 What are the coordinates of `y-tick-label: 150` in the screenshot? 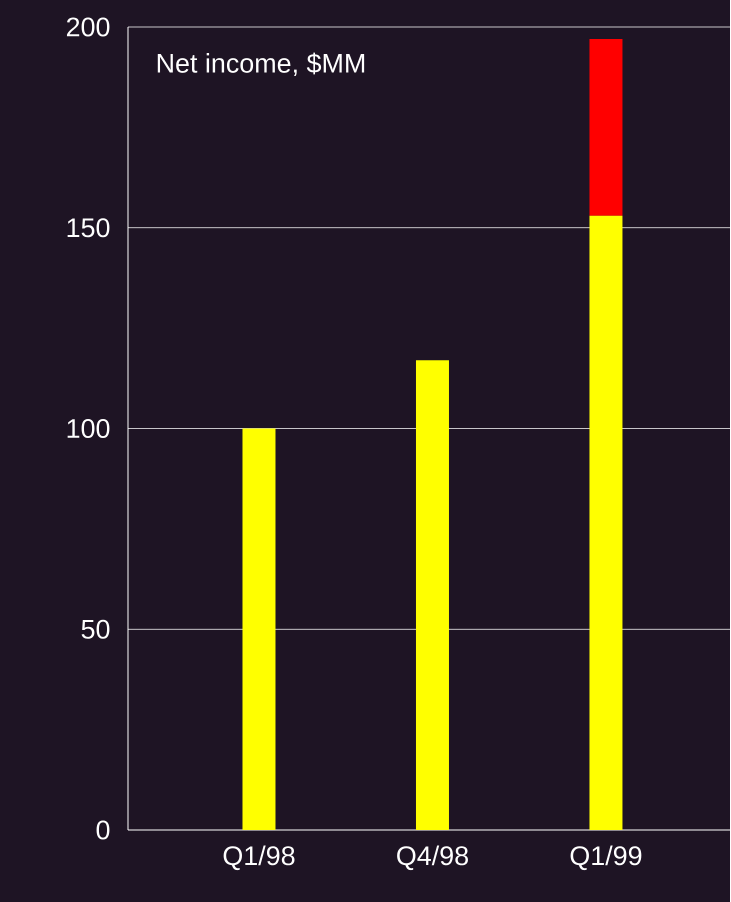 It's located at (89, 228).